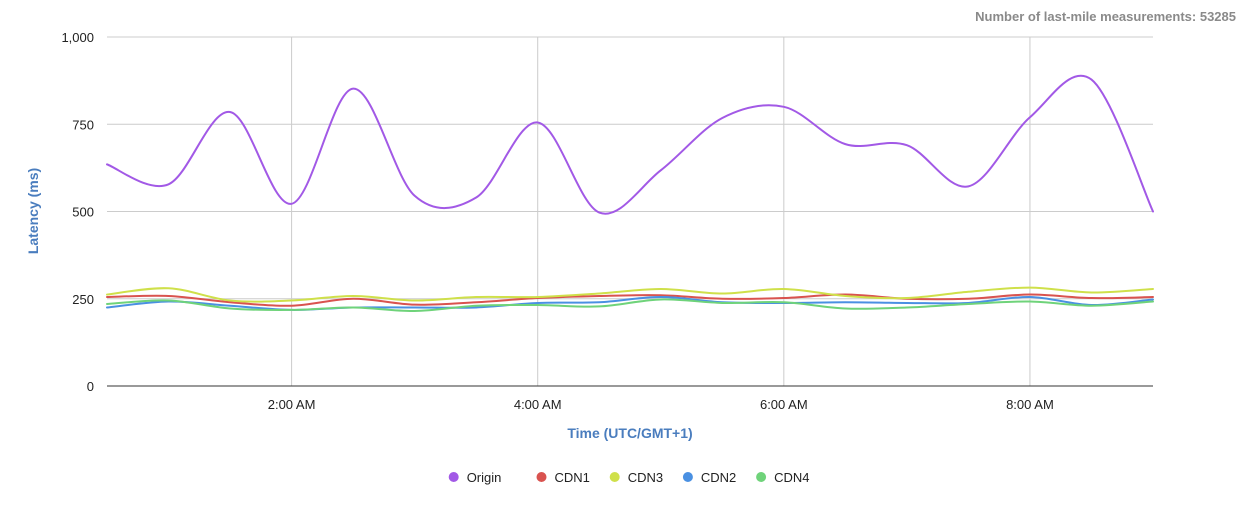  What do you see at coordinates (1030, 404) in the screenshot?
I see `x-tick-label: 8:00 AM` at bounding box center [1030, 404].